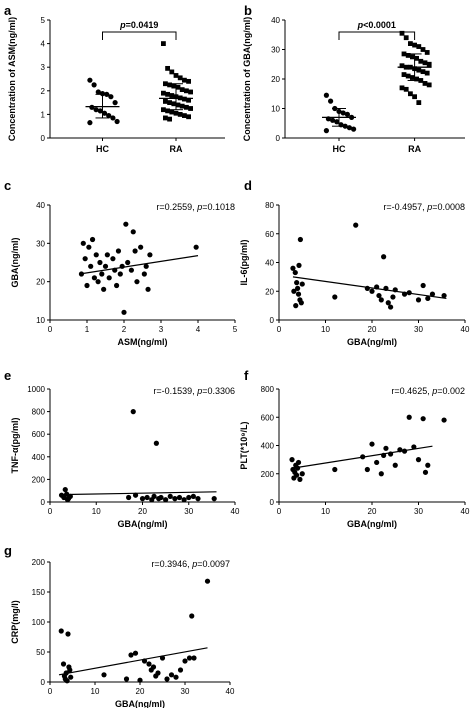 The width and height of the screenshot is (474, 708). What do you see at coordinates (43, 138) in the screenshot?
I see `y-tick-label: 0` at bounding box center [43, 138].